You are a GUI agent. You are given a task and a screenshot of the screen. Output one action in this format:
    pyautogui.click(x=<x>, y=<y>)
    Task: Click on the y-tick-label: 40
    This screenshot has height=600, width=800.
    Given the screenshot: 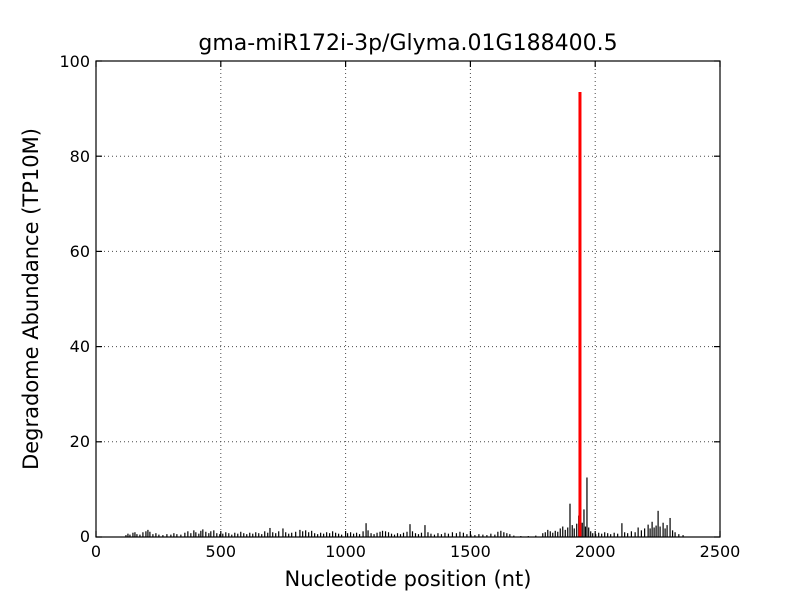 What is the action you would take?
    pyautogui.click(x=80, y=346)
    